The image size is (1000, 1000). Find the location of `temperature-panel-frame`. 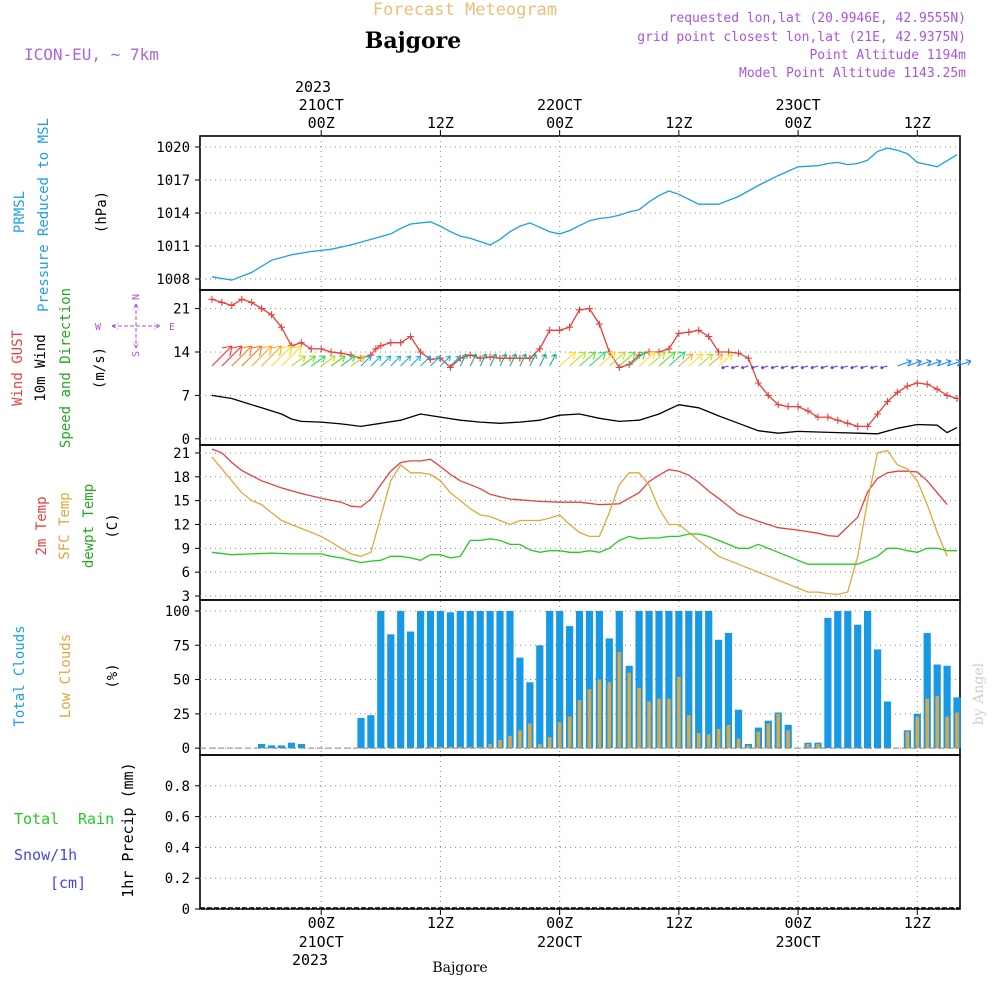

temperature-panel-frame is located at coordinates (580, 522).